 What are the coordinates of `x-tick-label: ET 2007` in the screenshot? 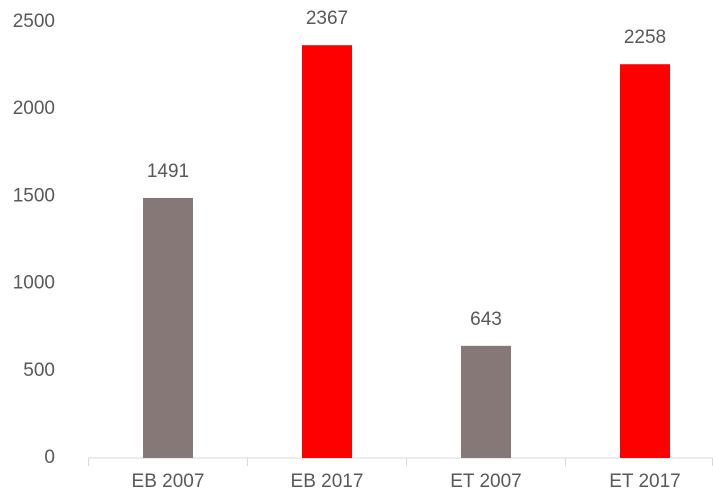 It's located at (485, 481).